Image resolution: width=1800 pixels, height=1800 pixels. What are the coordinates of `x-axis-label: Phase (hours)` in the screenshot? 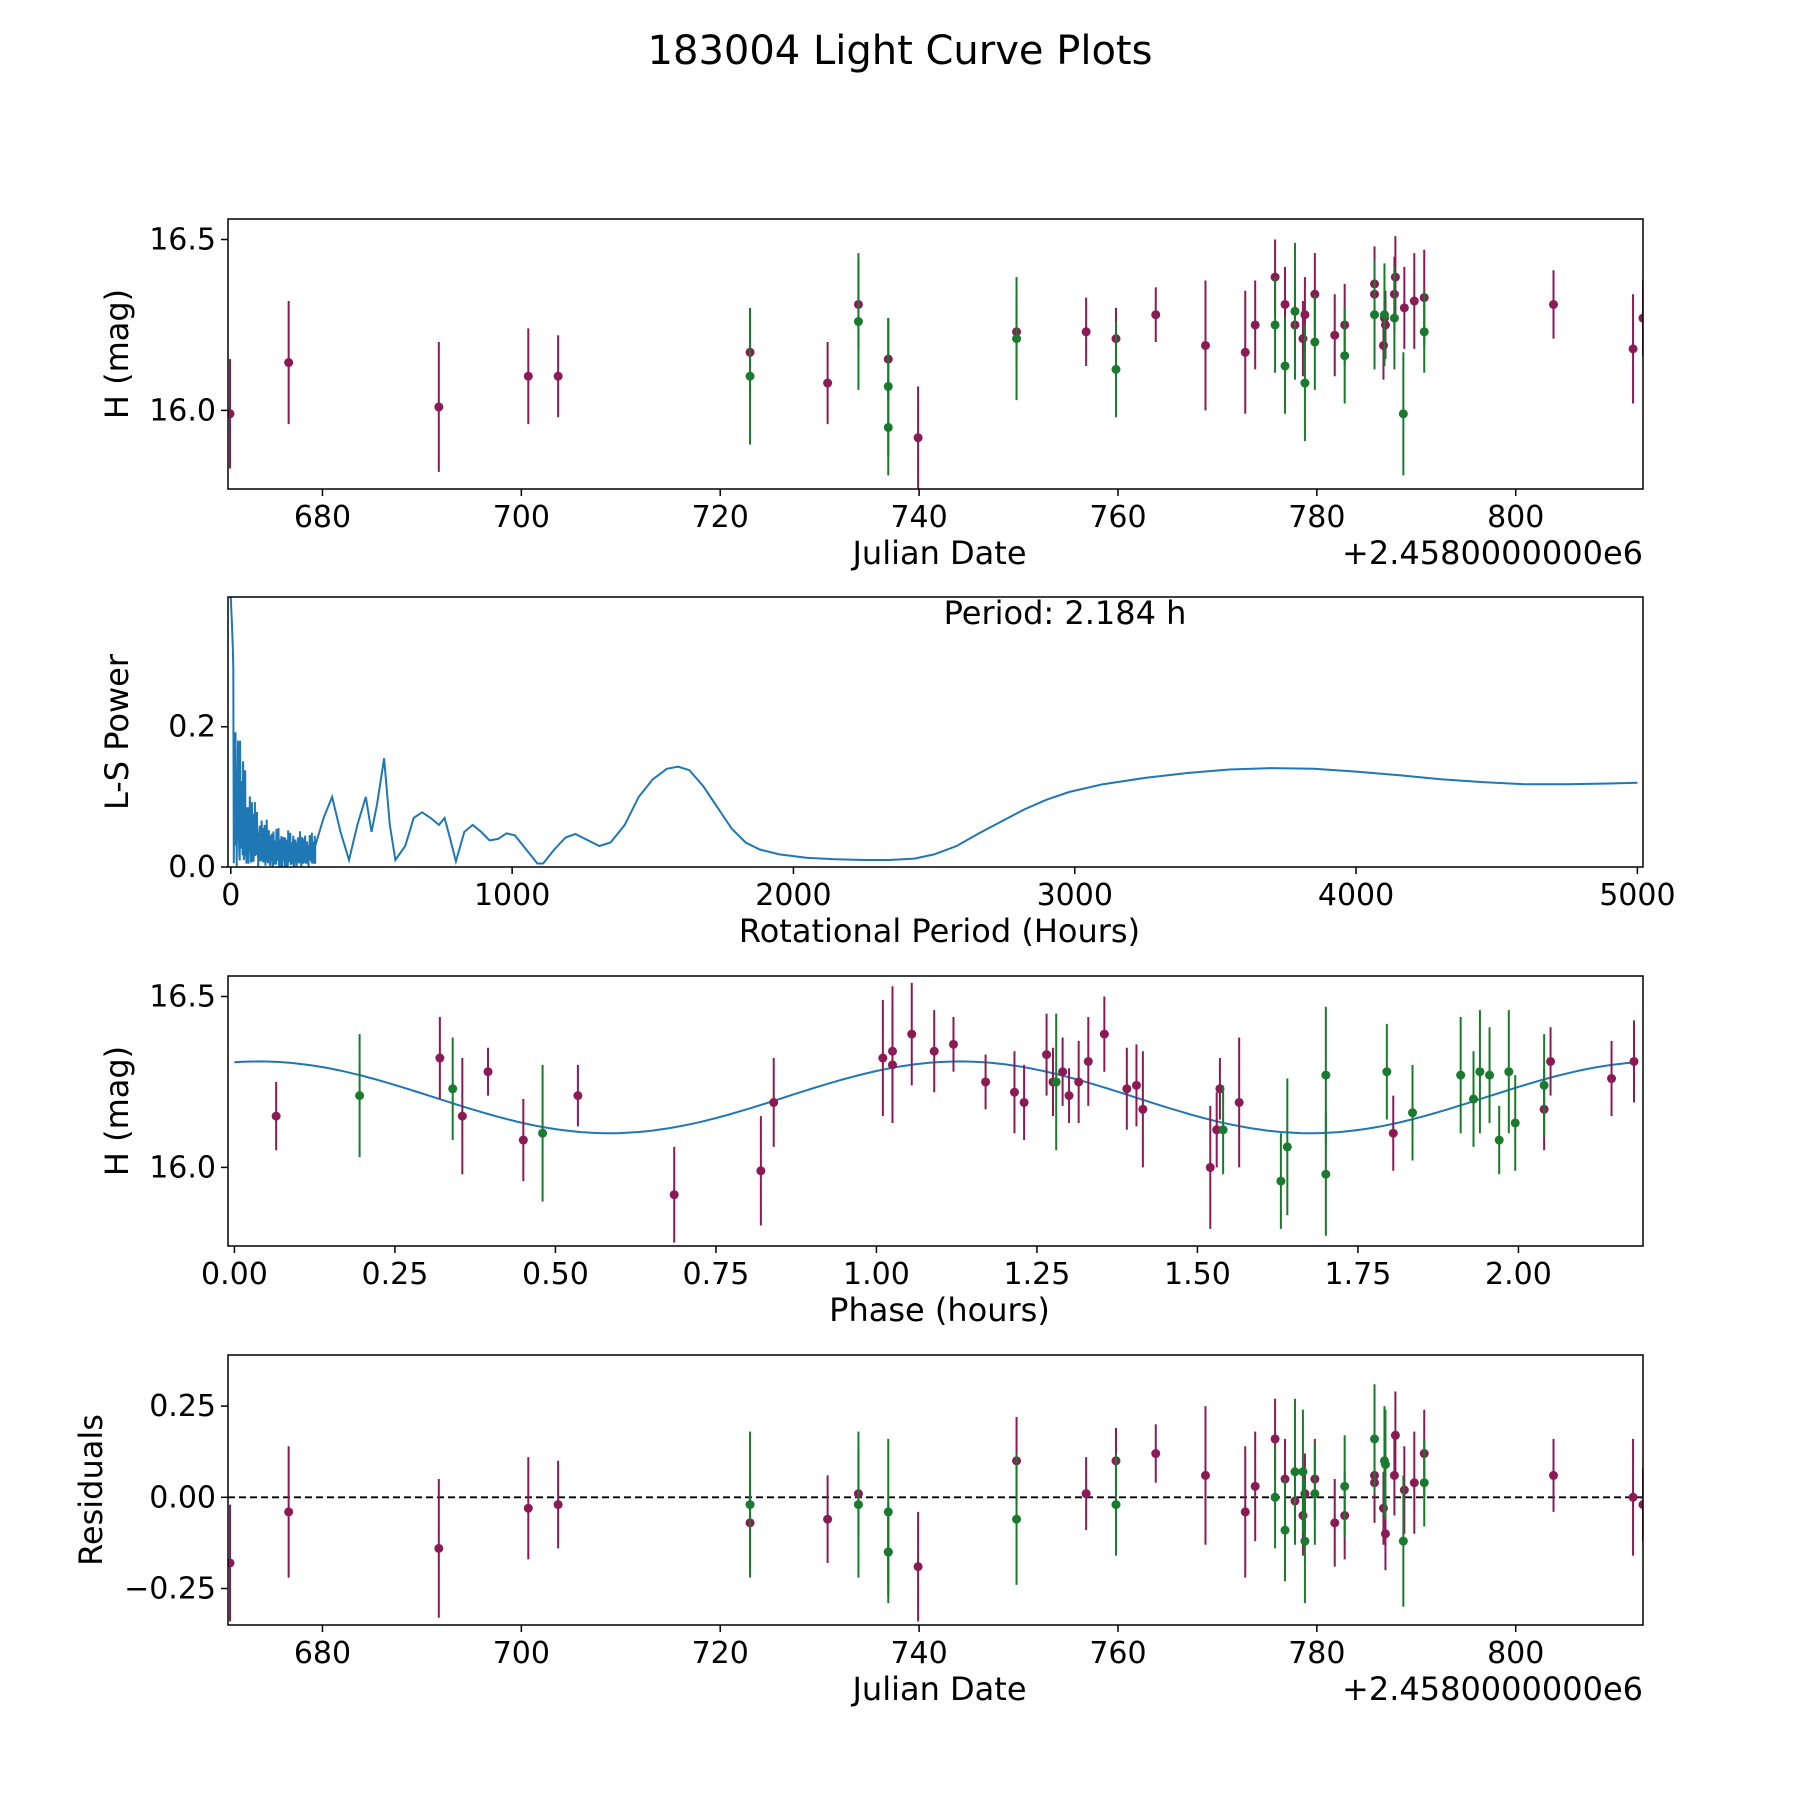 It's located at (939, 1310).